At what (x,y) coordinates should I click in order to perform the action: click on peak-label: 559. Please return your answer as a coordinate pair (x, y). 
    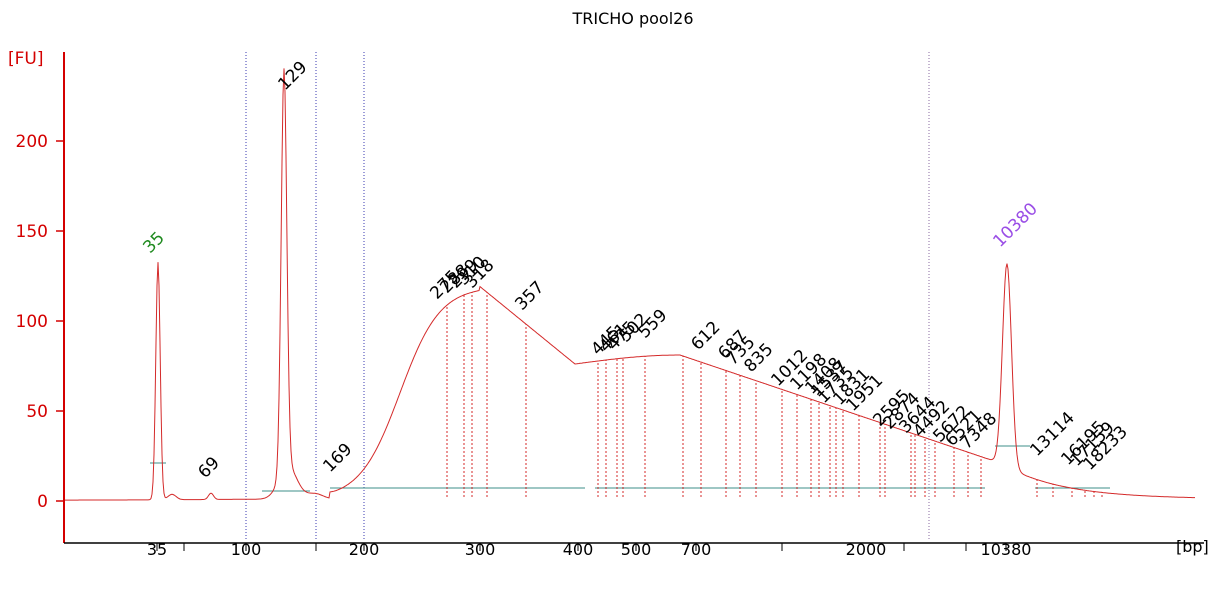
    Looking at the image, I should click on (652, 323).